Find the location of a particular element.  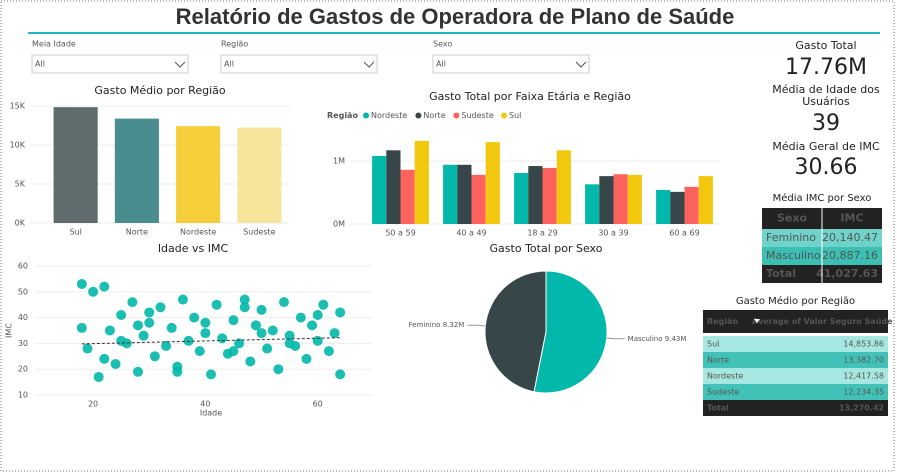

y-tick-label: 30 is located at coordinates (23, 343).